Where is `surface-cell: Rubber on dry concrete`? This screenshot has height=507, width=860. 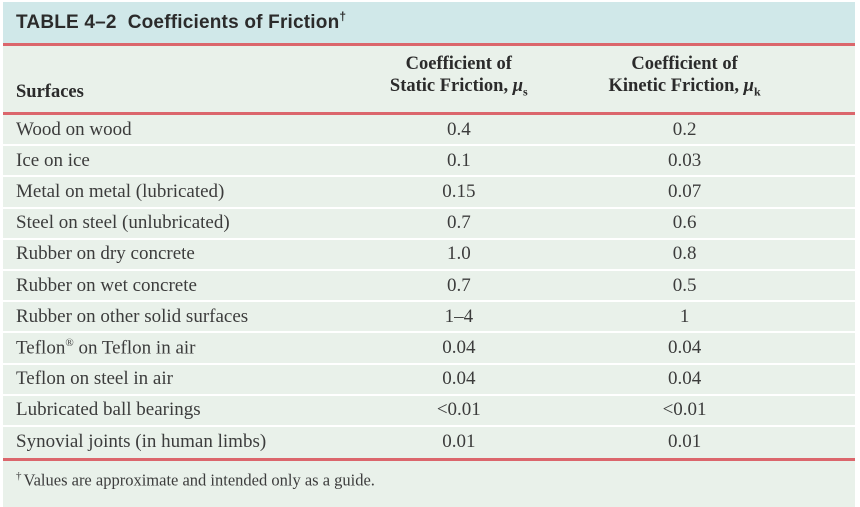 surface-cell: Rubber on dry concrete is located at coordinates (105, 254).